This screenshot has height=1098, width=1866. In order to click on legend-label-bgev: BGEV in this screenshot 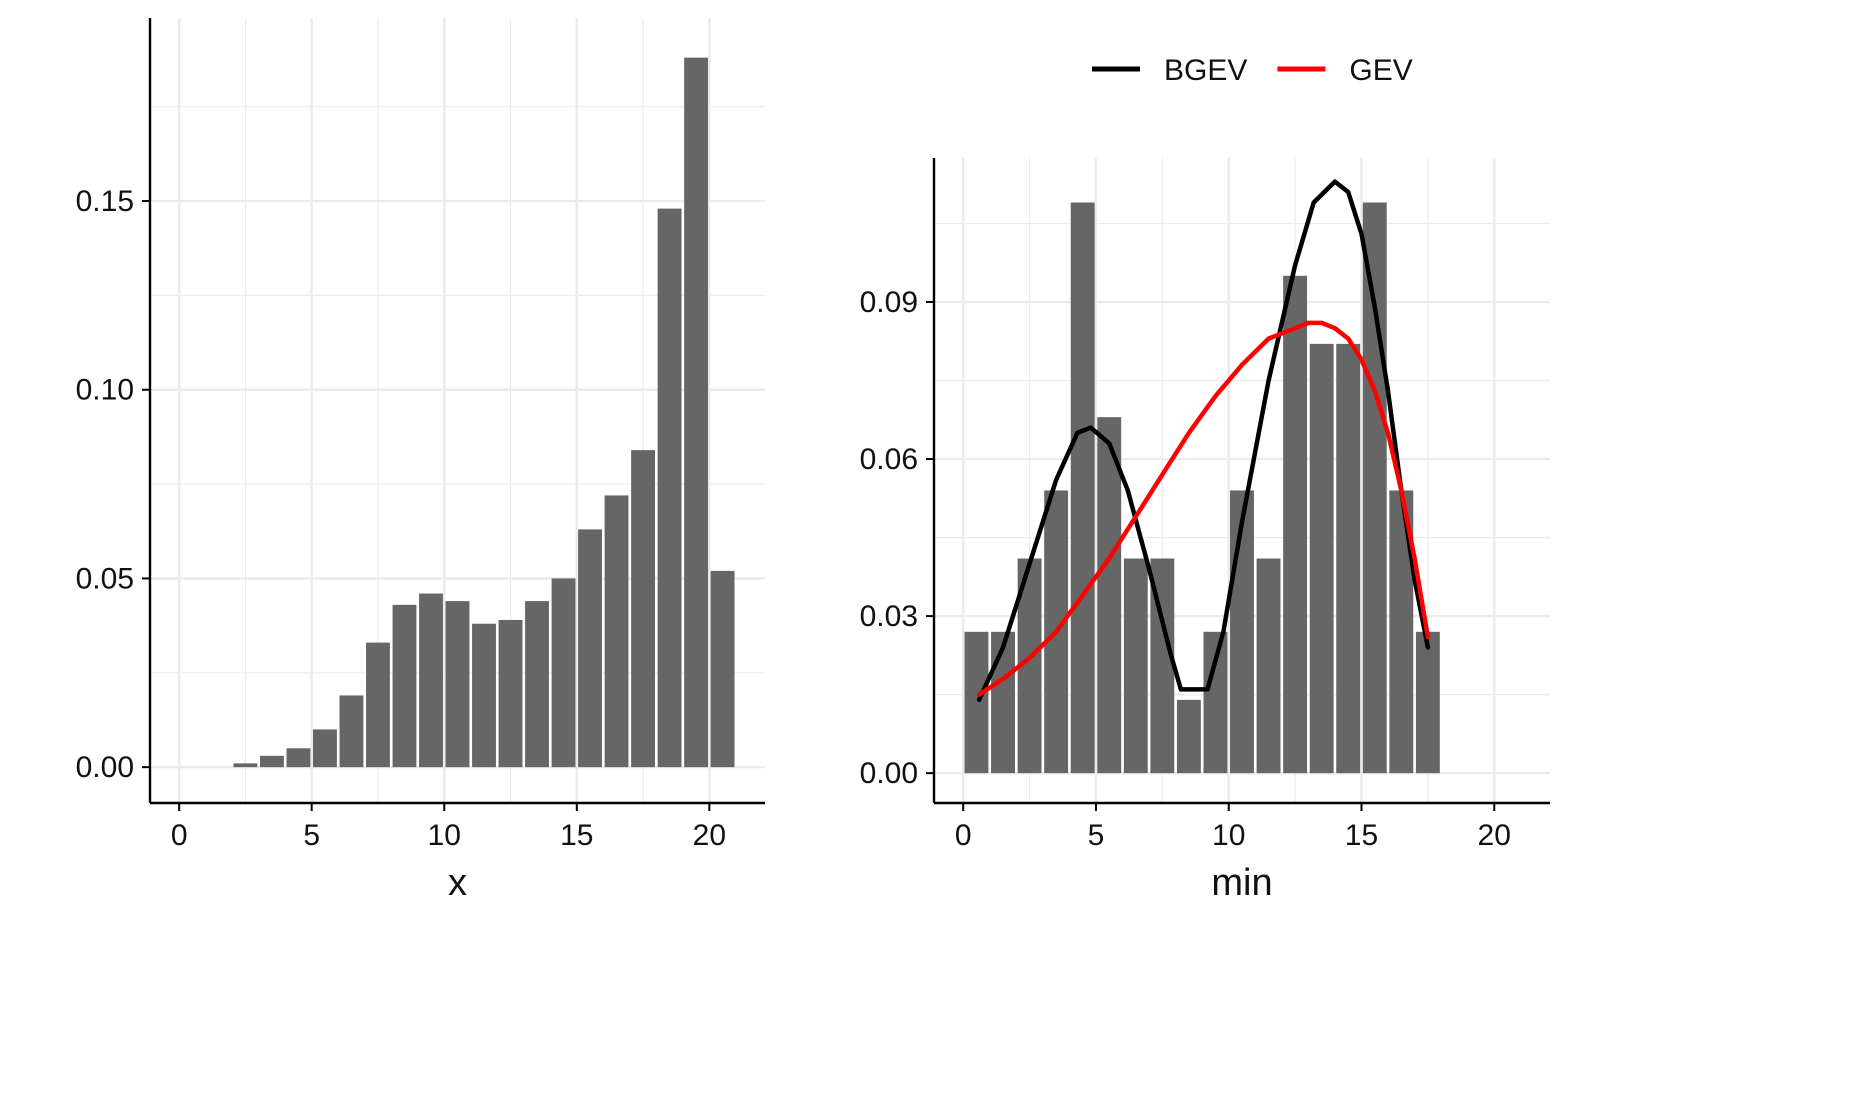, I will do `click(1205, 70)`.